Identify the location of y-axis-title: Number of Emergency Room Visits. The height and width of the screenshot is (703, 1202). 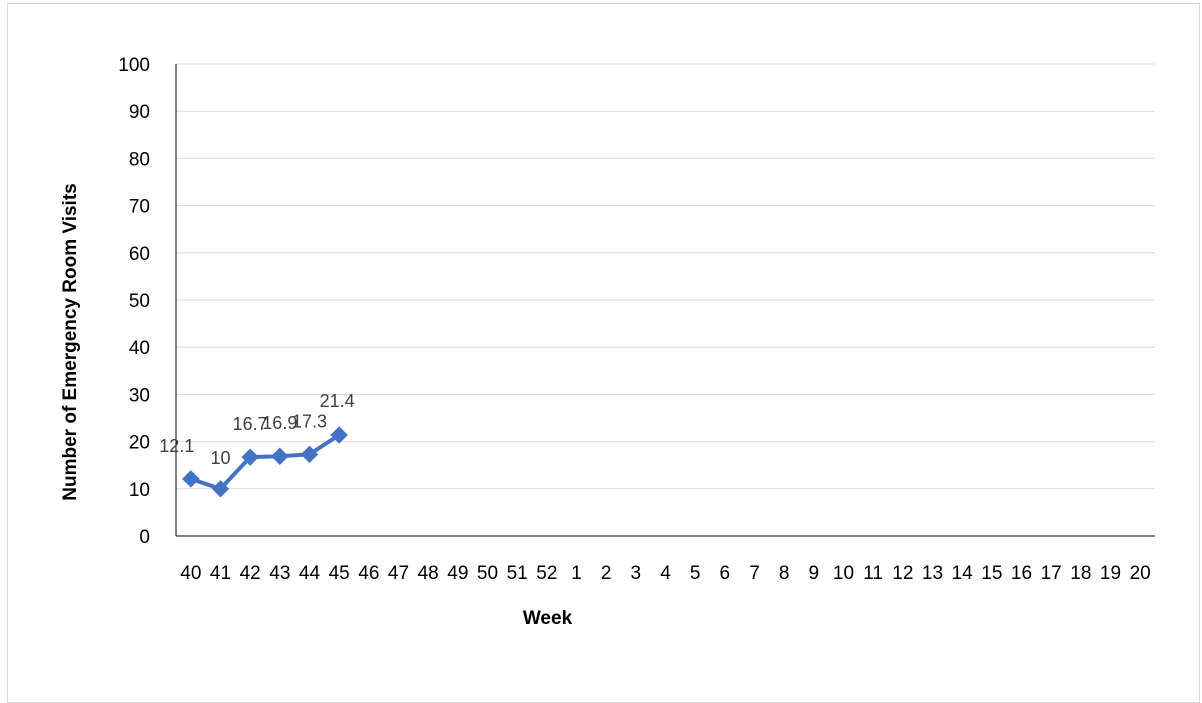
(70, 341).